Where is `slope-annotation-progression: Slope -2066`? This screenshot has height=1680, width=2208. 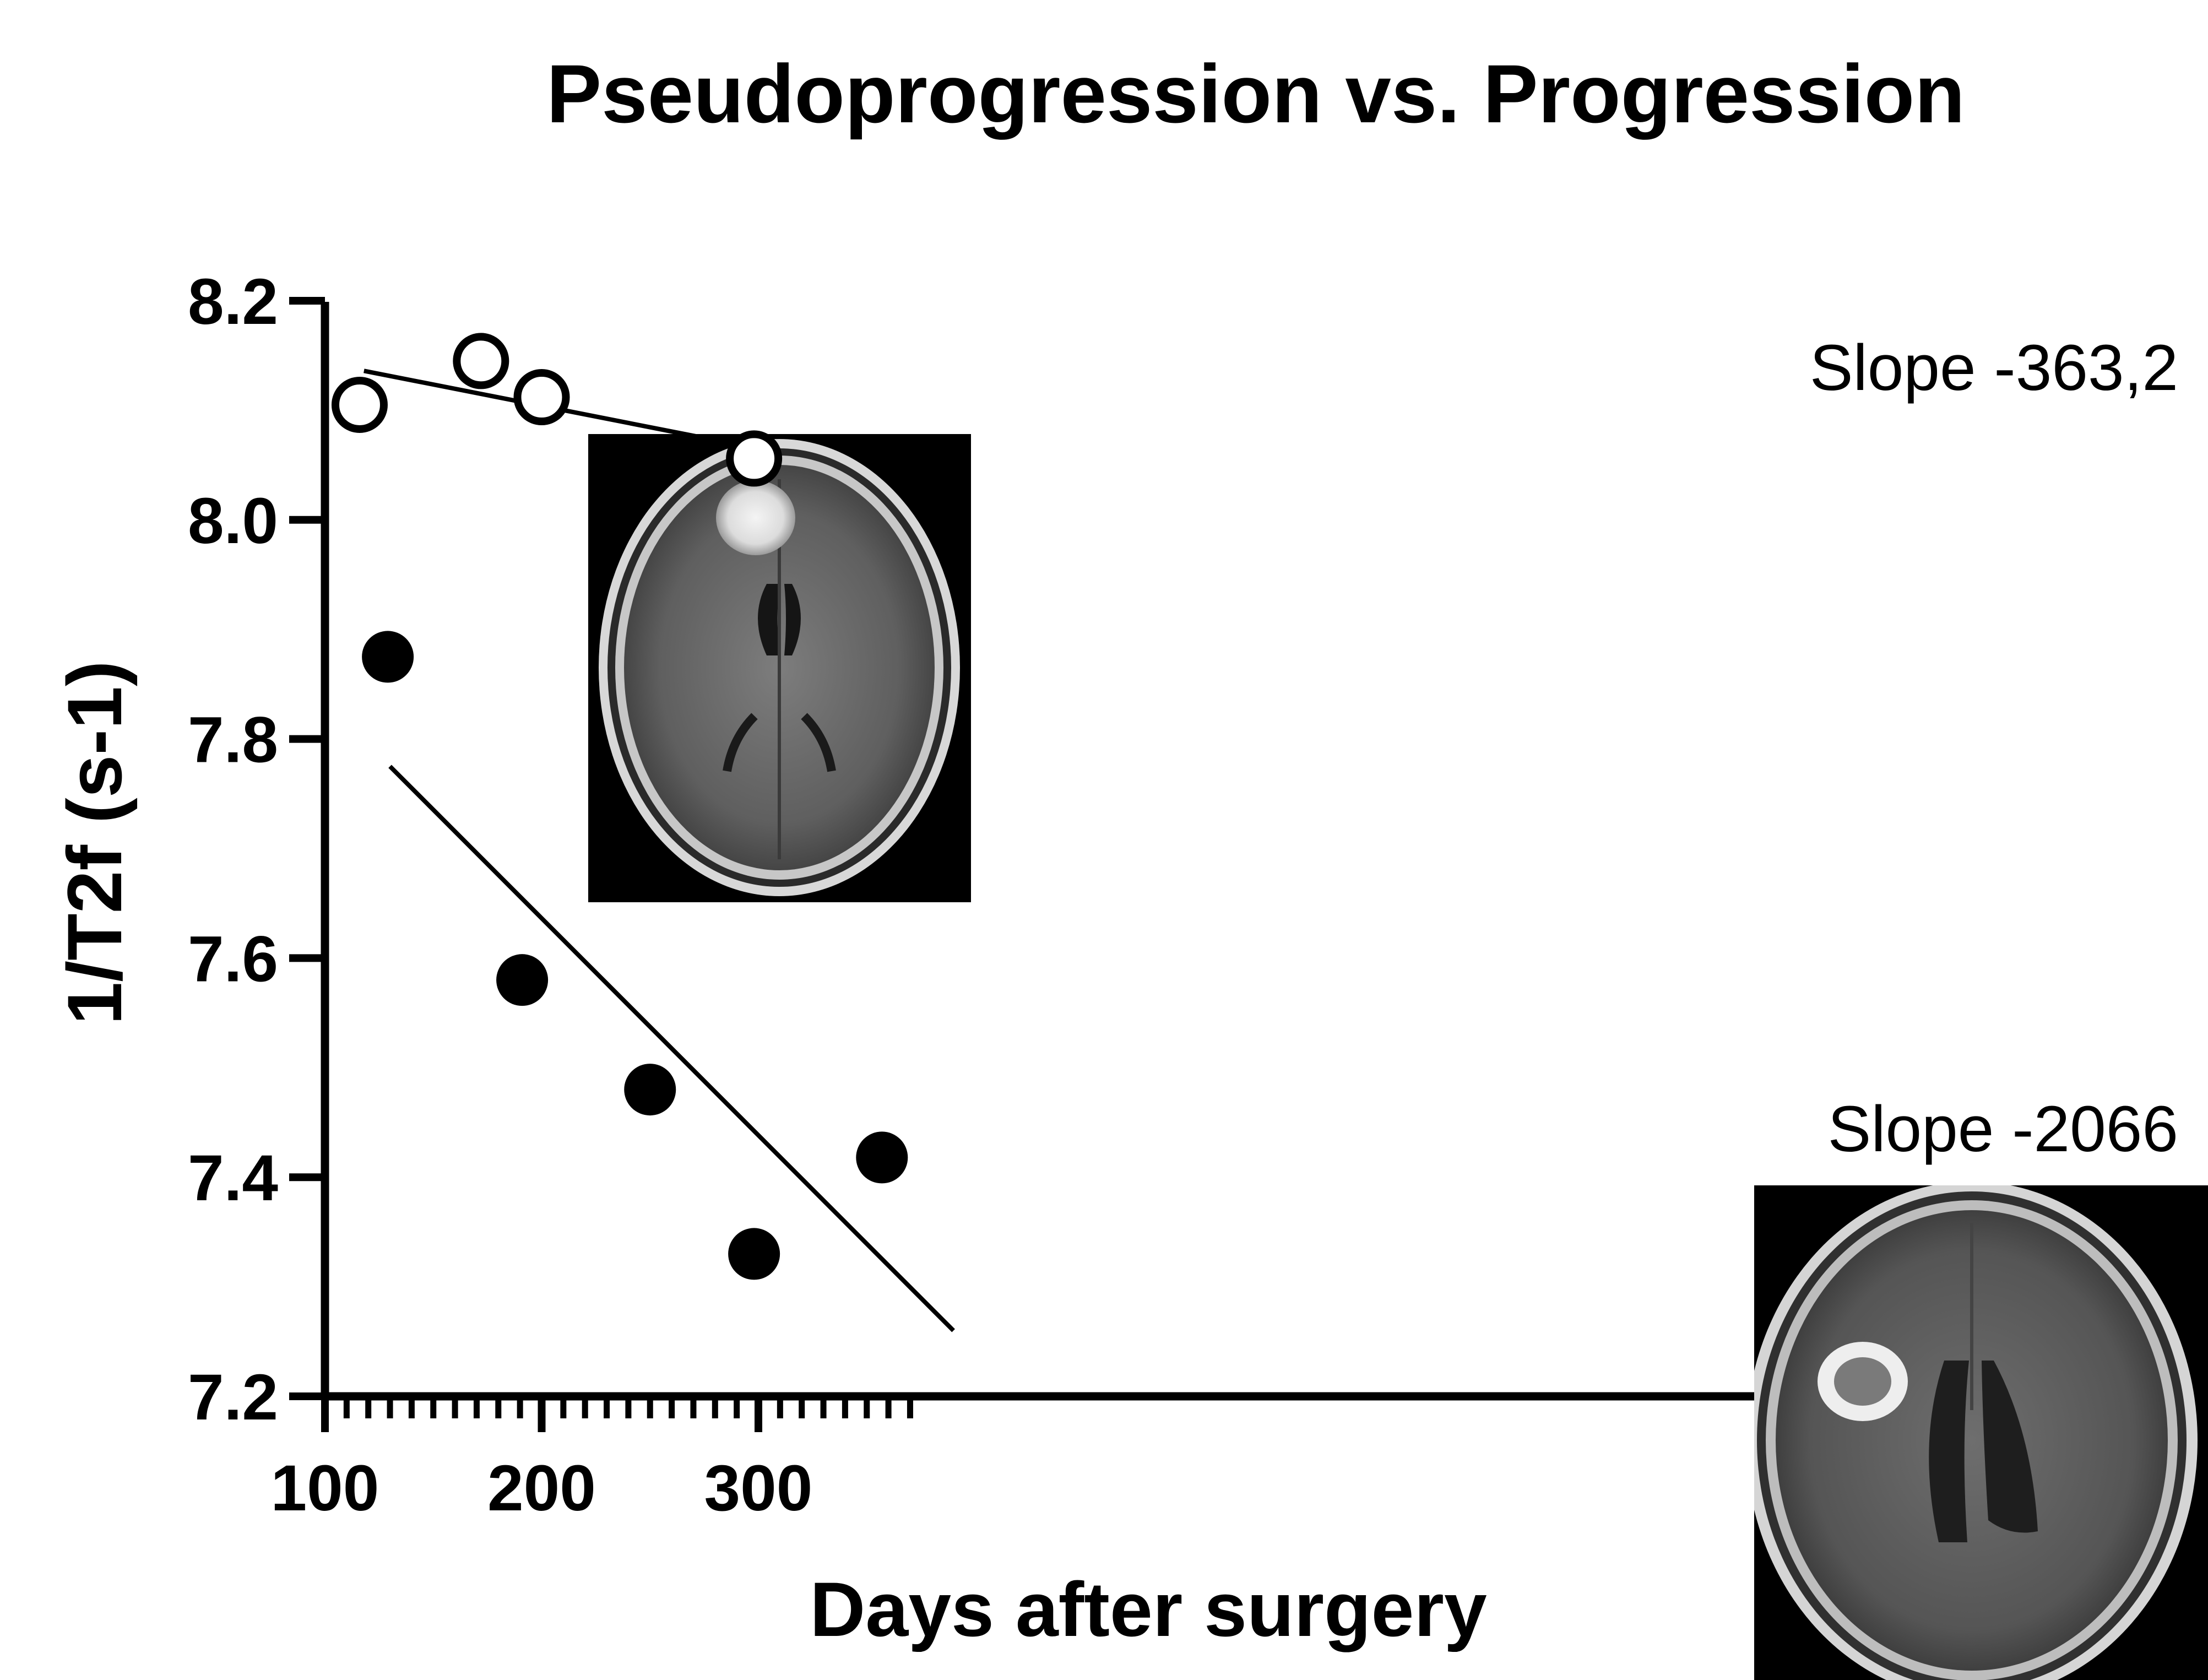
slope-annotation-progression: Slope -2066 is located at coordinates (2003, 1130).